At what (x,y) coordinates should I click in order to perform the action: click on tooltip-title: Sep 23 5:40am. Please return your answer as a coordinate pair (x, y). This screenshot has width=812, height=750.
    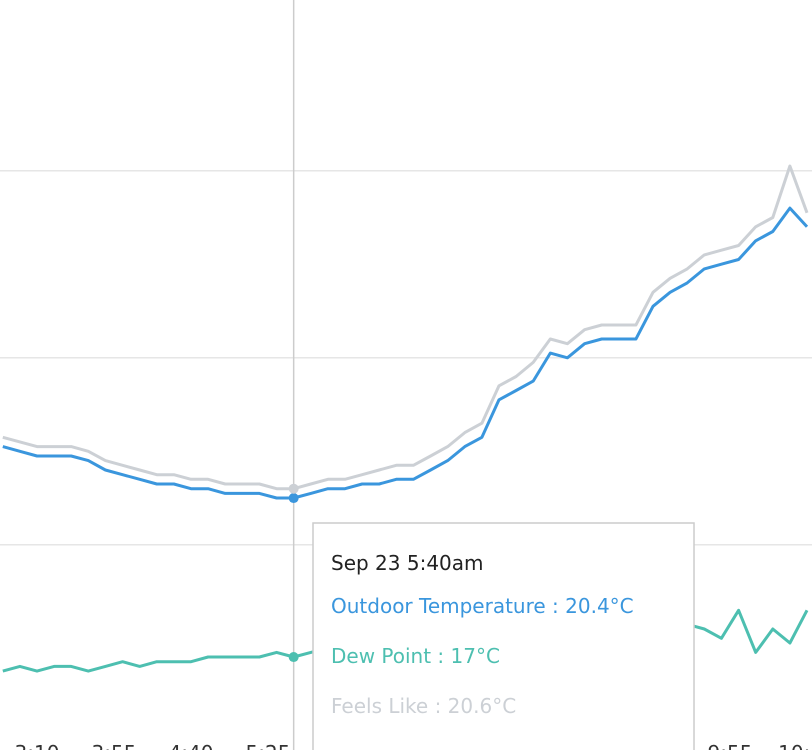
    Looking at the image, I should click on (407, 563).